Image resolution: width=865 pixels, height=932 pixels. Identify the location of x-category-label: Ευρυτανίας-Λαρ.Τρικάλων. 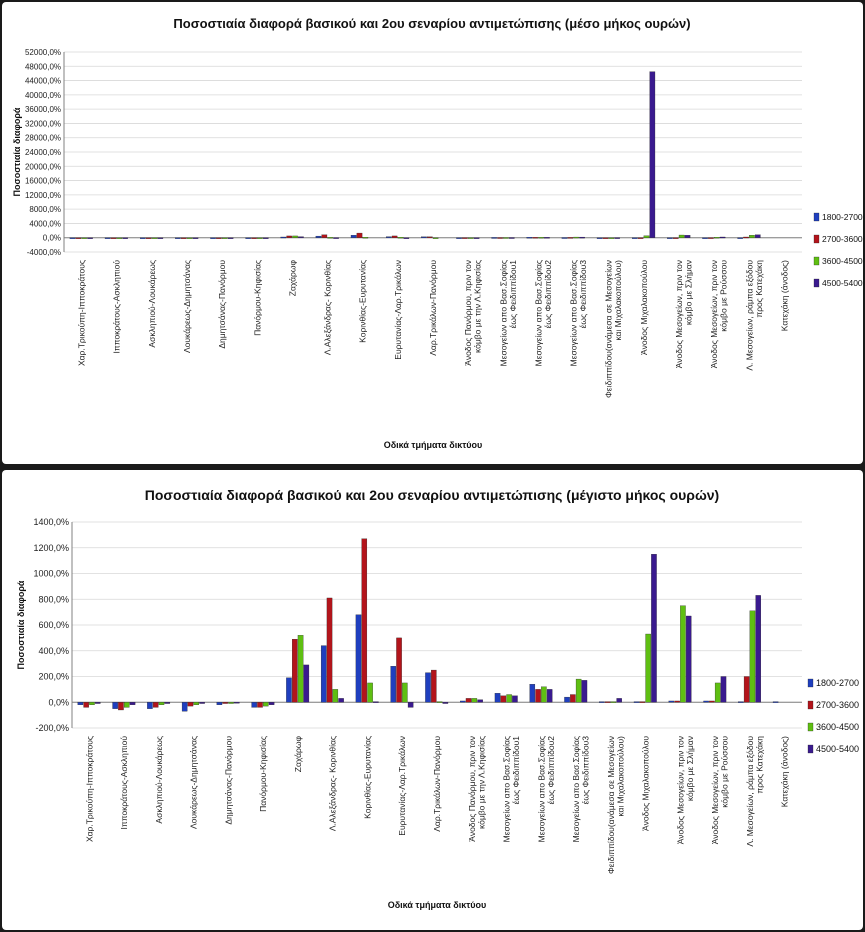
(398, 310).